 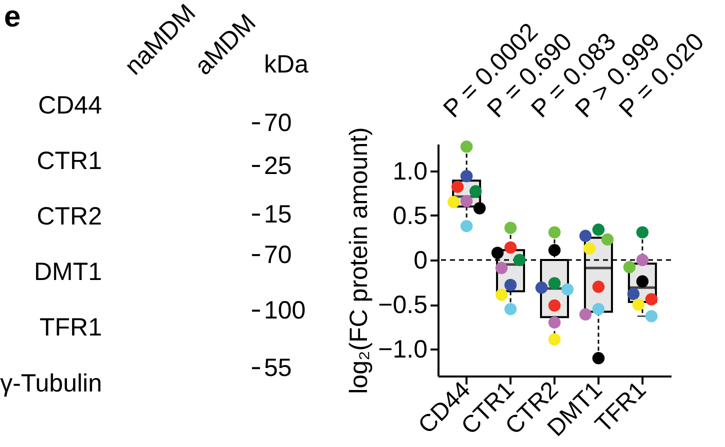 What do you see at coordinates (69, 160) in the screenshot?
I see `category-label: CTR1` at bounding box center [69, 160].